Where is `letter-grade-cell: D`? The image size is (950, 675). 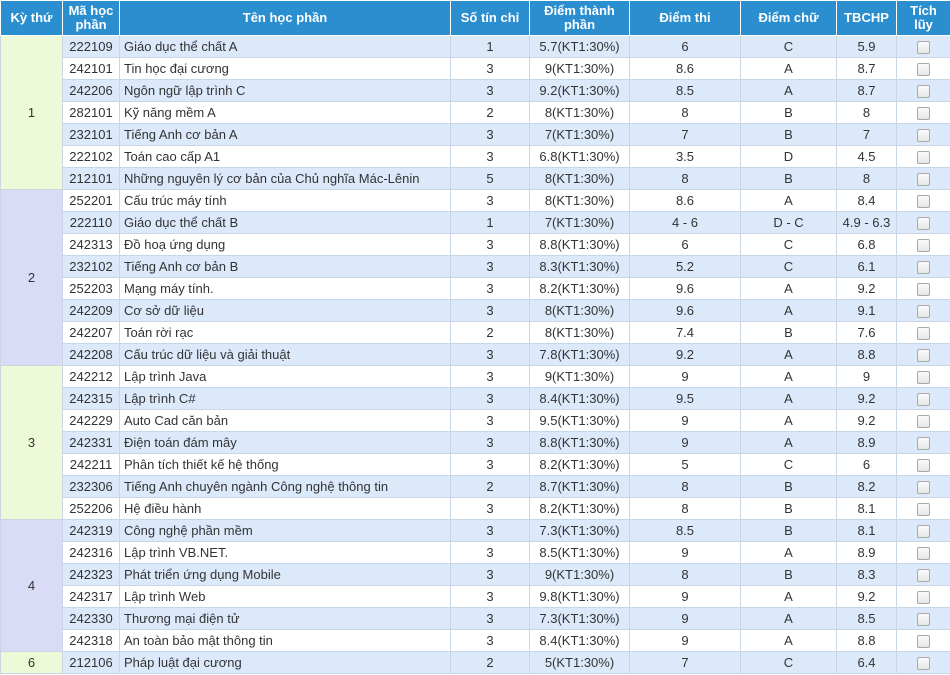
letter-grade-cell: D is located at coordinates (788, 156).